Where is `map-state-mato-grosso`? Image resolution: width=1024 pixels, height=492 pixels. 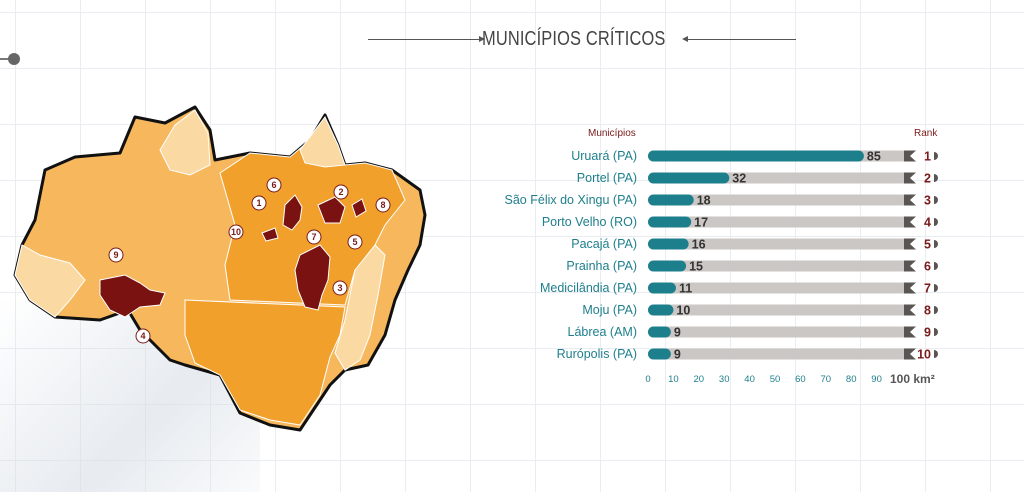
map-state-mato-grosso is located at coordinates (265, 362).